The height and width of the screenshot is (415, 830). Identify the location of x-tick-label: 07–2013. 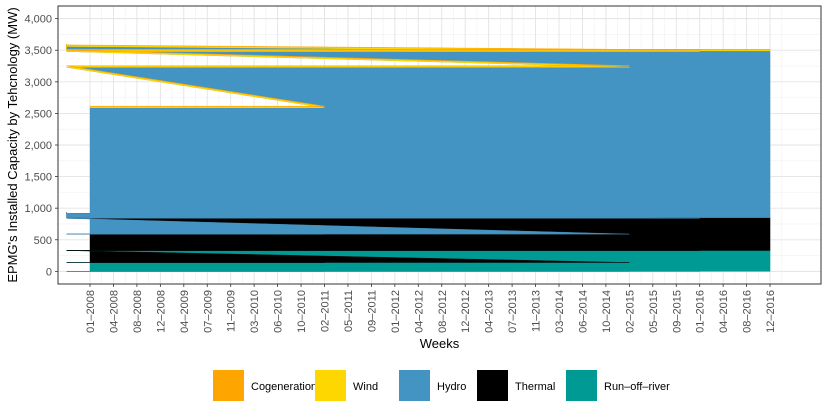
(513, 311).